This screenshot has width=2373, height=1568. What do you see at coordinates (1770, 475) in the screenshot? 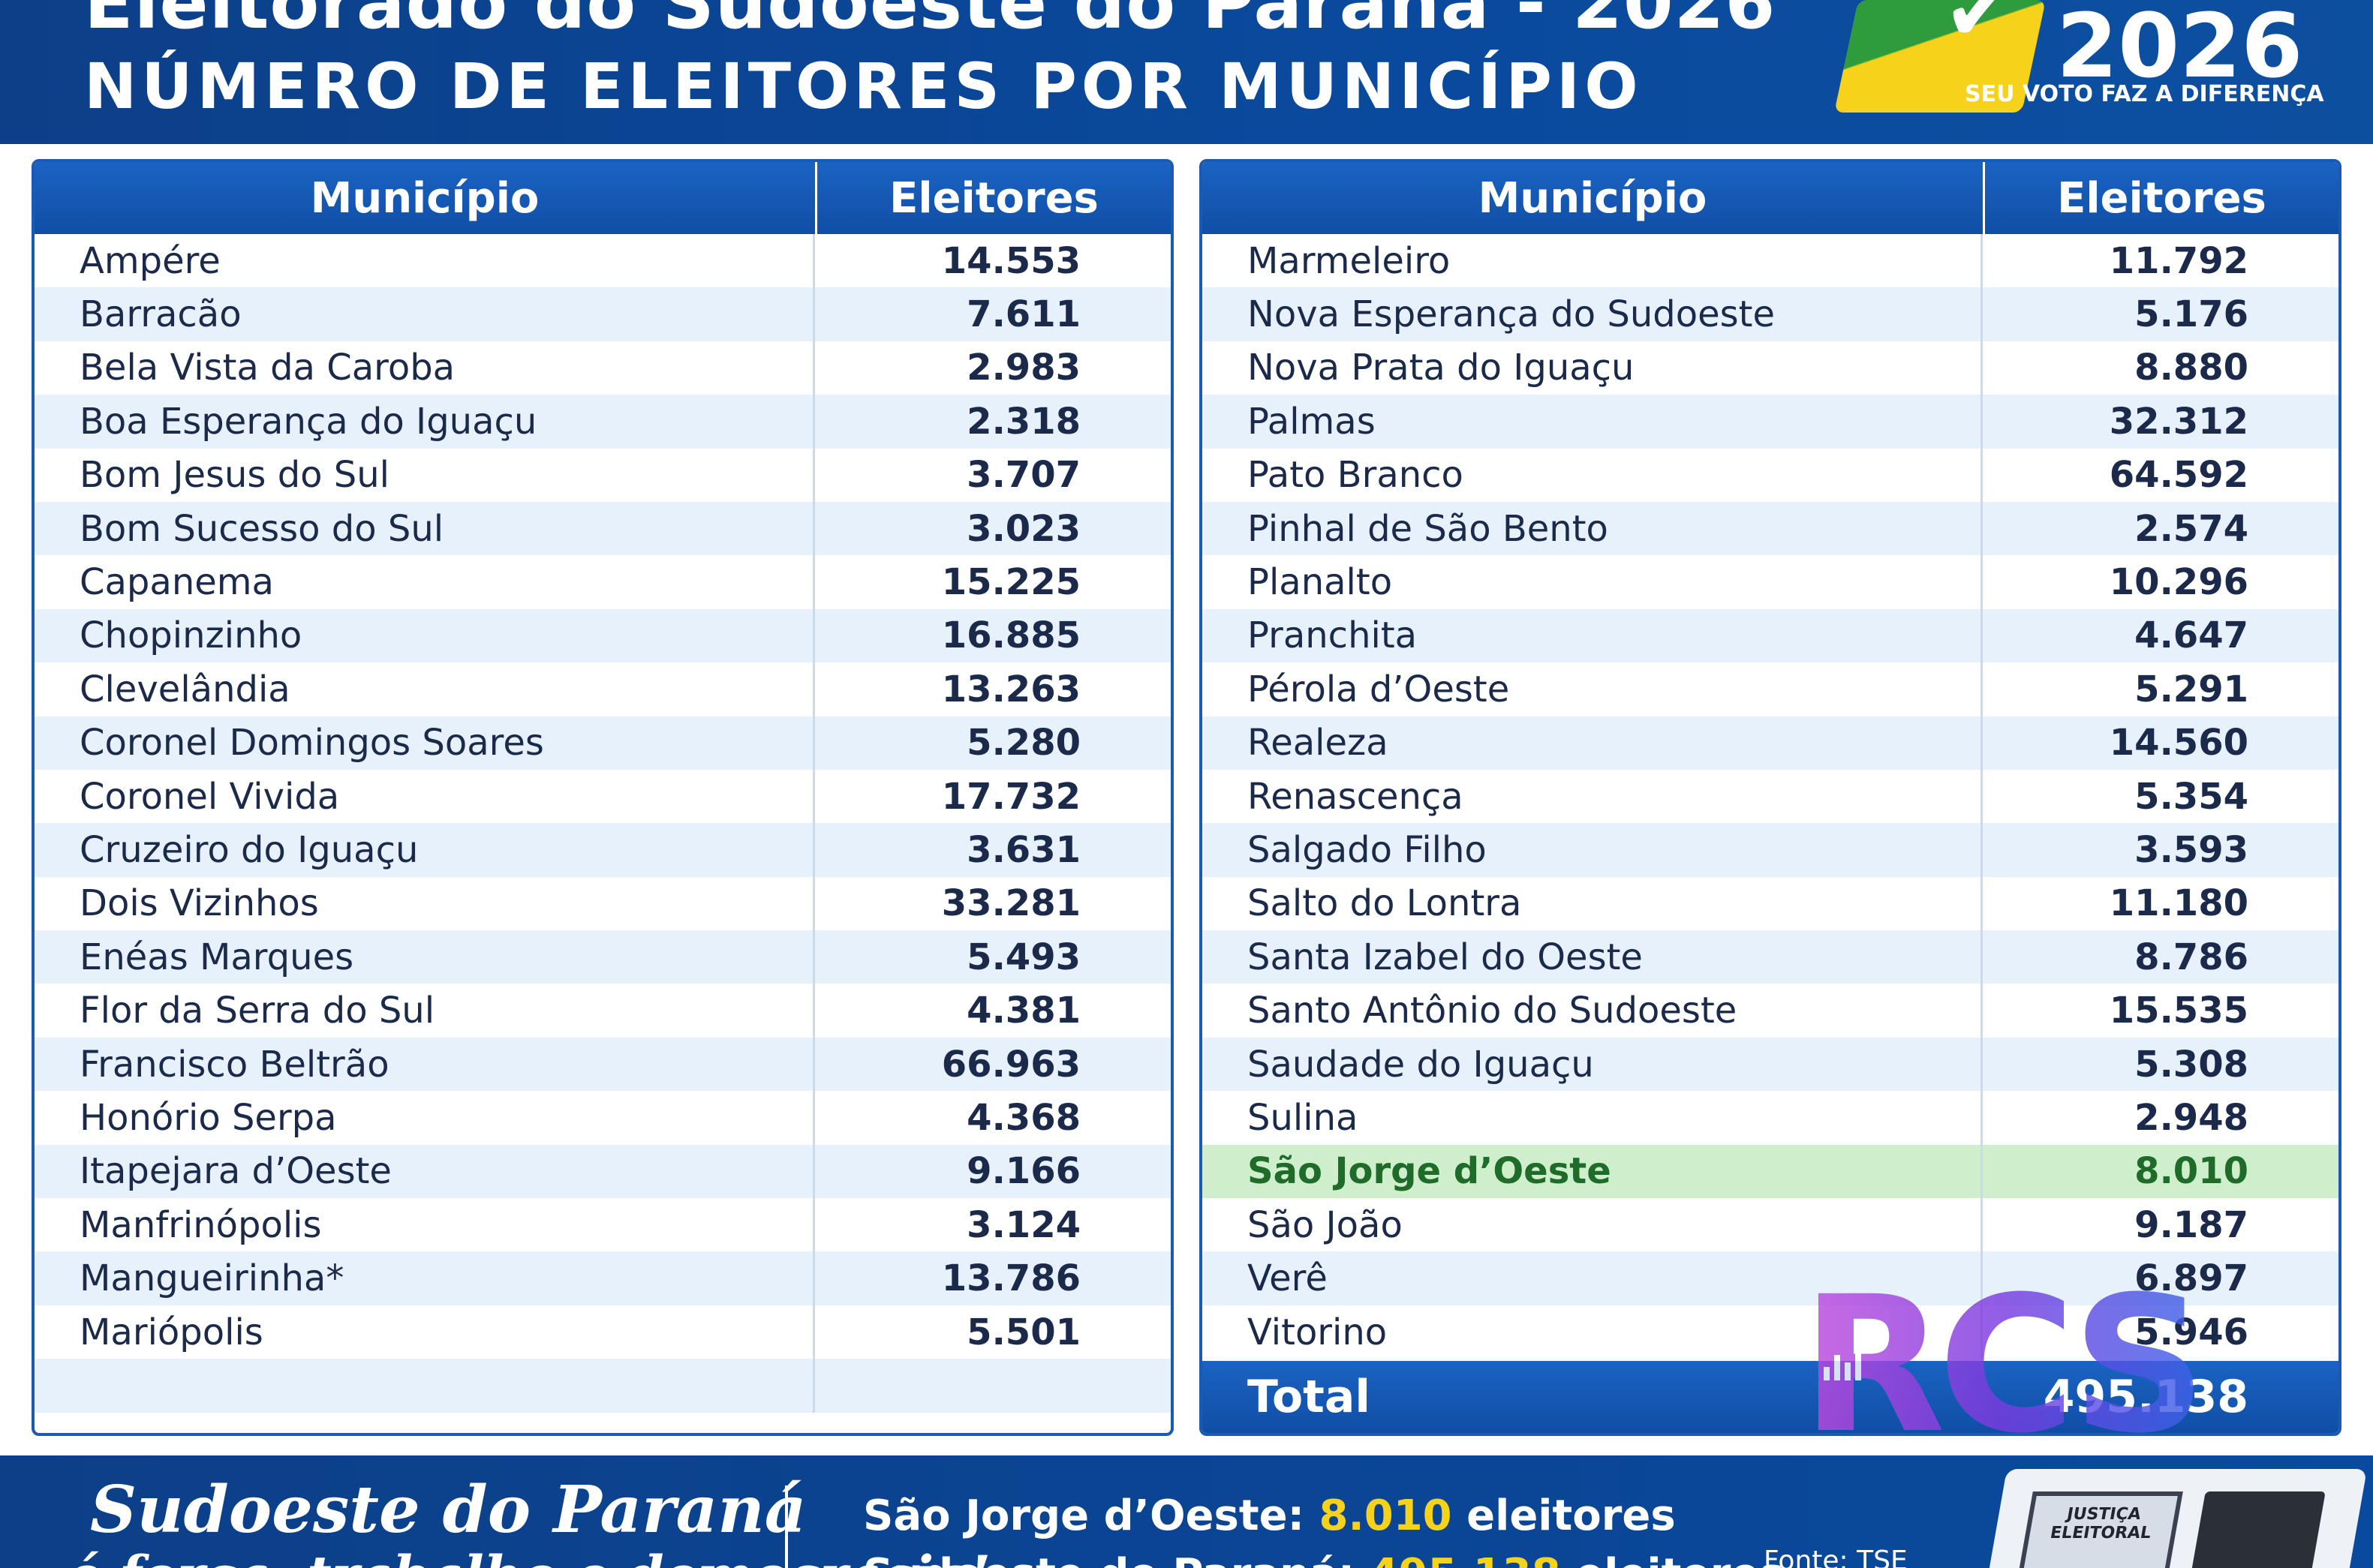
I see `table-row: Pato Branco 64.592` at bounding box center [1770, 475].